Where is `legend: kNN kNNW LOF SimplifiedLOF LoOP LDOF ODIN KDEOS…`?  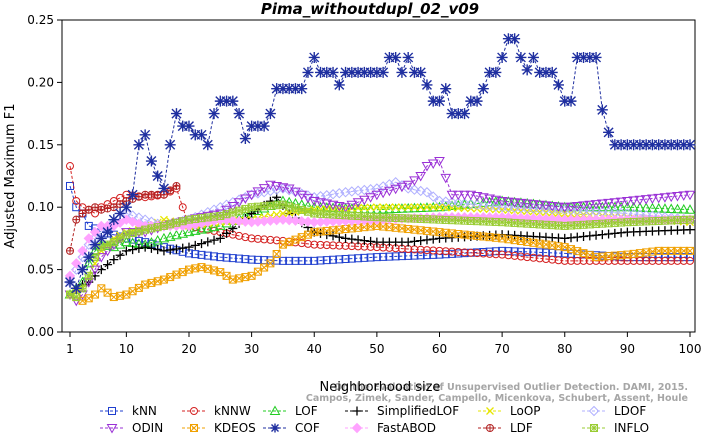 legend: kNN kNNW LOF SimplifiedLOF LoOP LDOF ODIN KDEOS… is located at coordinates (374, 419).